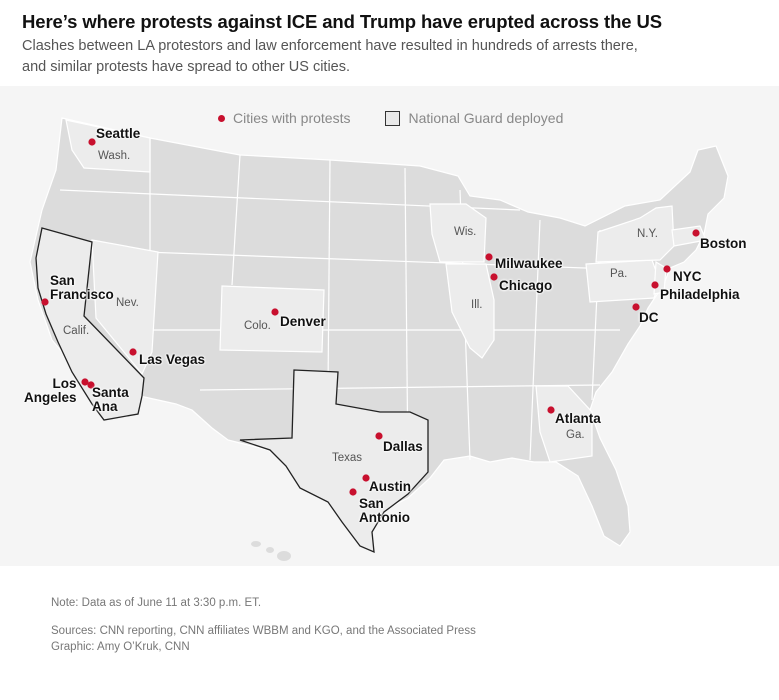 The width and height of the screenshot is (779, 700). Describe the element at coordinates (271, 551) in the screenshot. I see `hawaii-islands` at that location.